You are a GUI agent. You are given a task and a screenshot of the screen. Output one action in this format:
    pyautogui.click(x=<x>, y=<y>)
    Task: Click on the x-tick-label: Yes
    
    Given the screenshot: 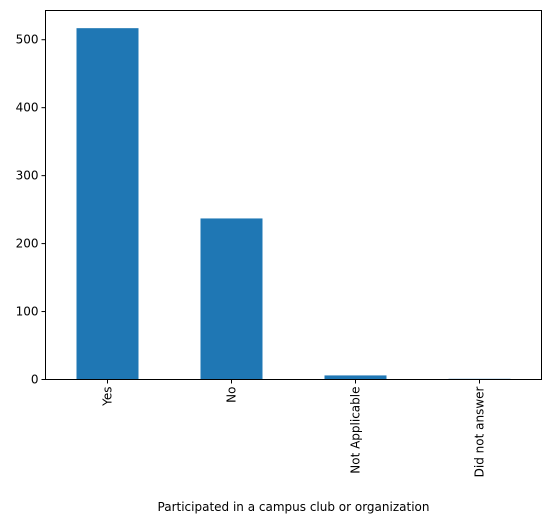 What is the action you would take?
    pyautogui.click(x=108, y=397)
    